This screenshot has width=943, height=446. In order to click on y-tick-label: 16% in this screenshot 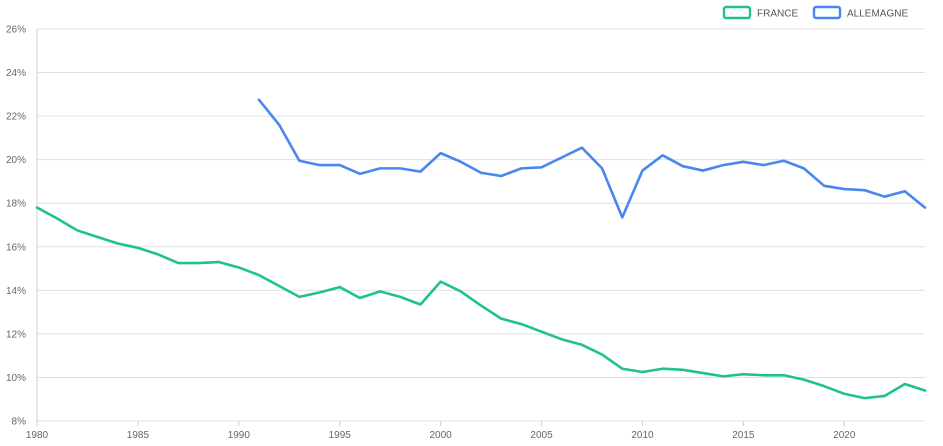, I will do `click(16, 247)`.